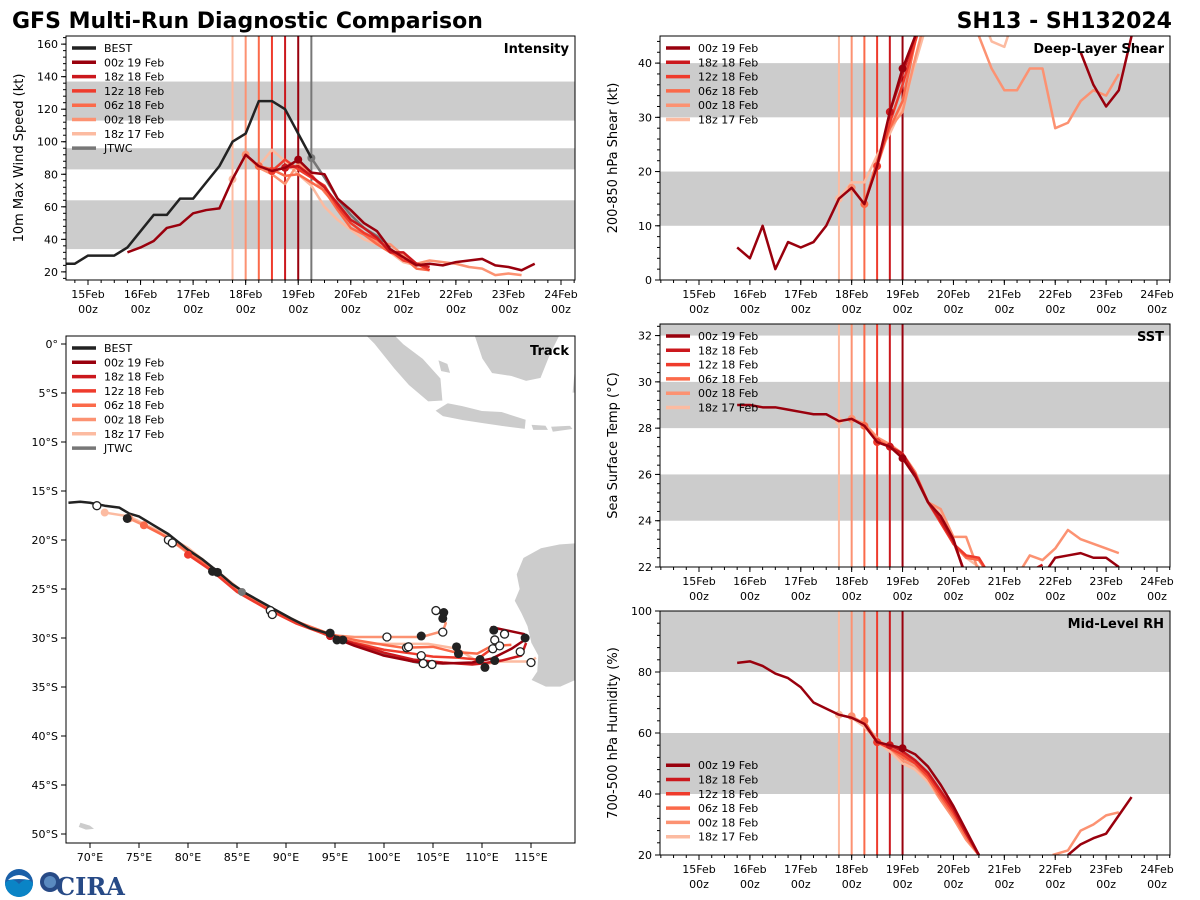 The height and width of the screenshot is (900, 1200). I want to click on lat-tick-label: 0°, so click(52, 344).